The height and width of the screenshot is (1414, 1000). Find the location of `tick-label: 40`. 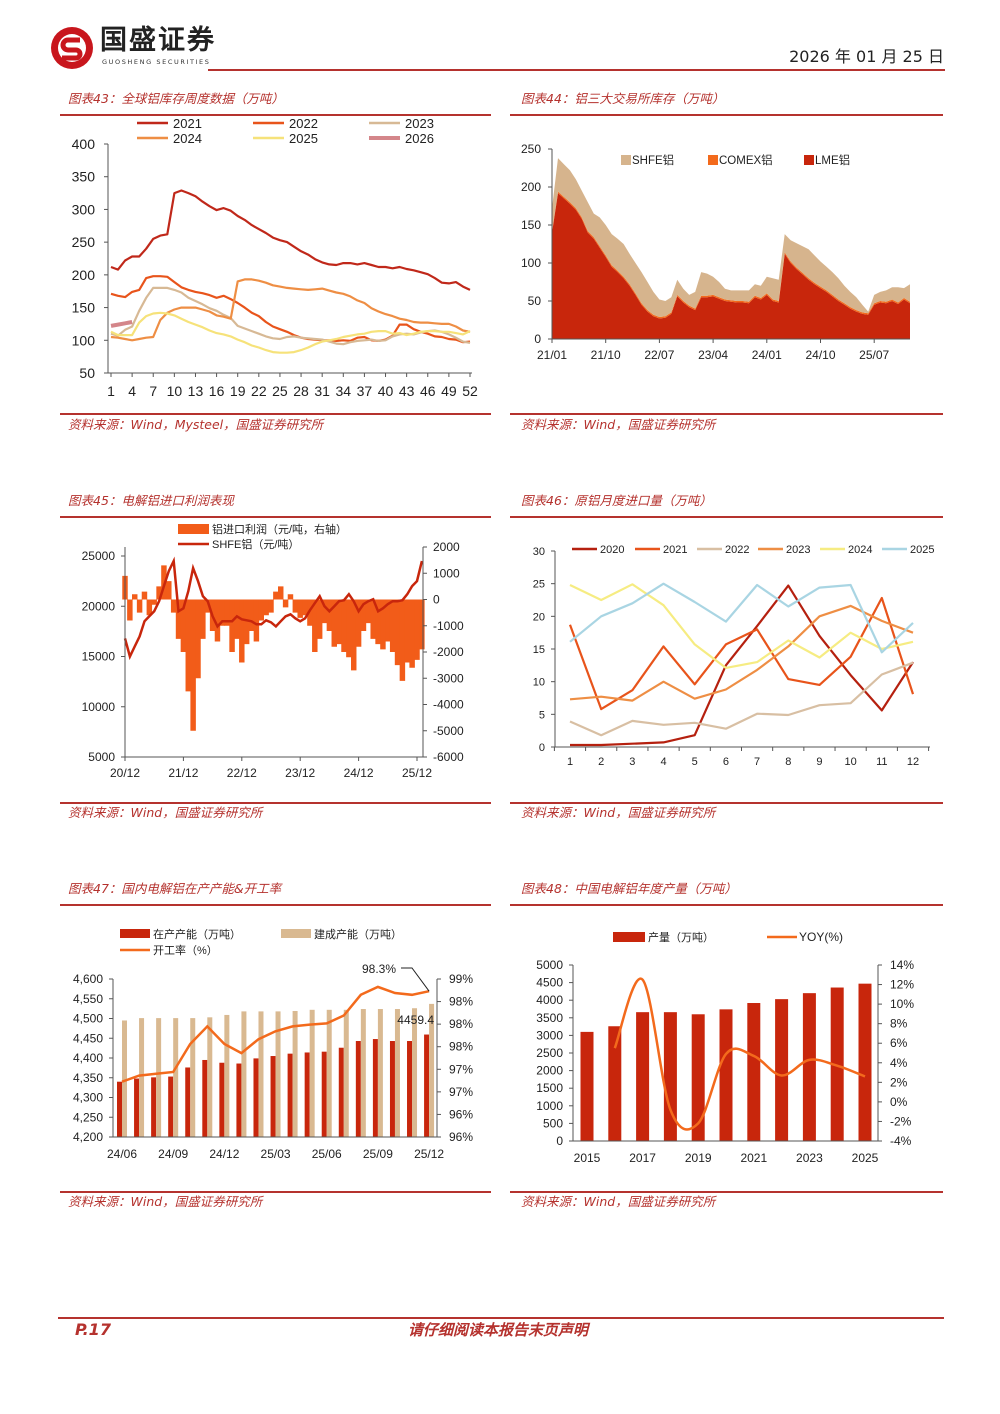

tick-label: 40 is located at coordinates (386, 391).